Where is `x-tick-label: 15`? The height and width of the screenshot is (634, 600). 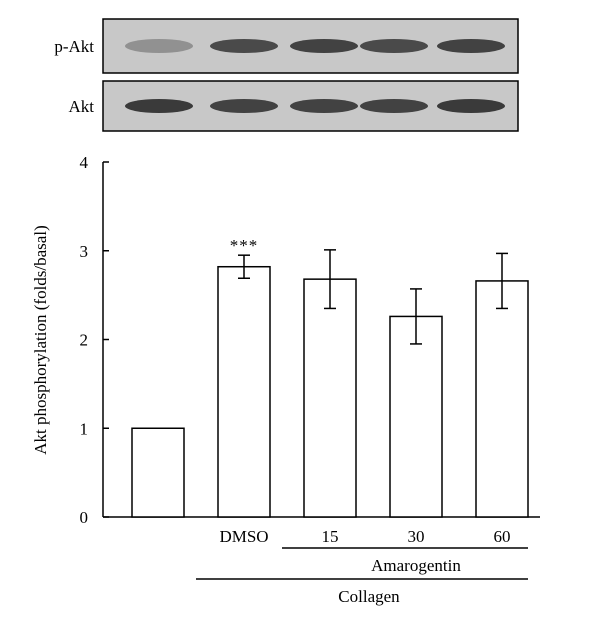 x-tick-label: 15 is located at coordinates (330, 536).